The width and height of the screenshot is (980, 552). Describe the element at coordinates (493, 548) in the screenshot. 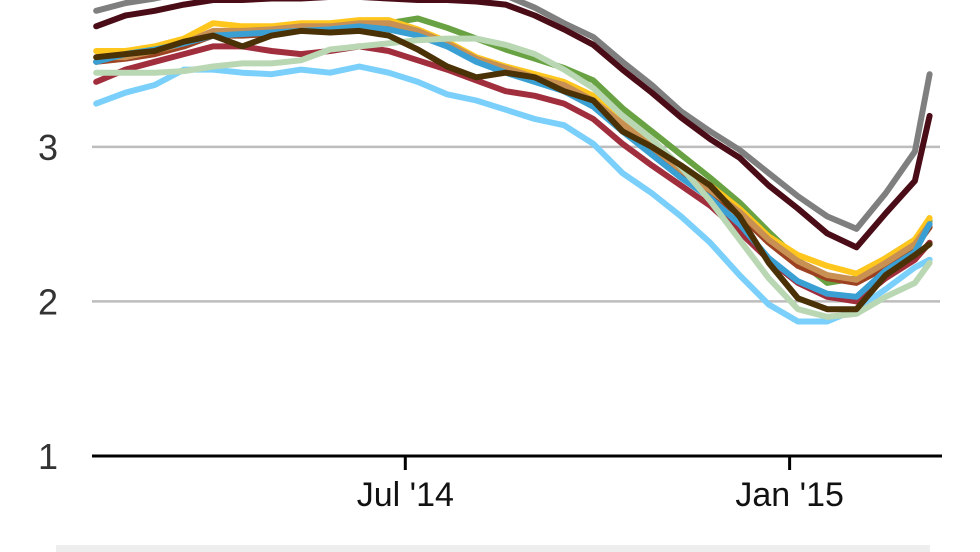

I see `footer-bar` at that location.